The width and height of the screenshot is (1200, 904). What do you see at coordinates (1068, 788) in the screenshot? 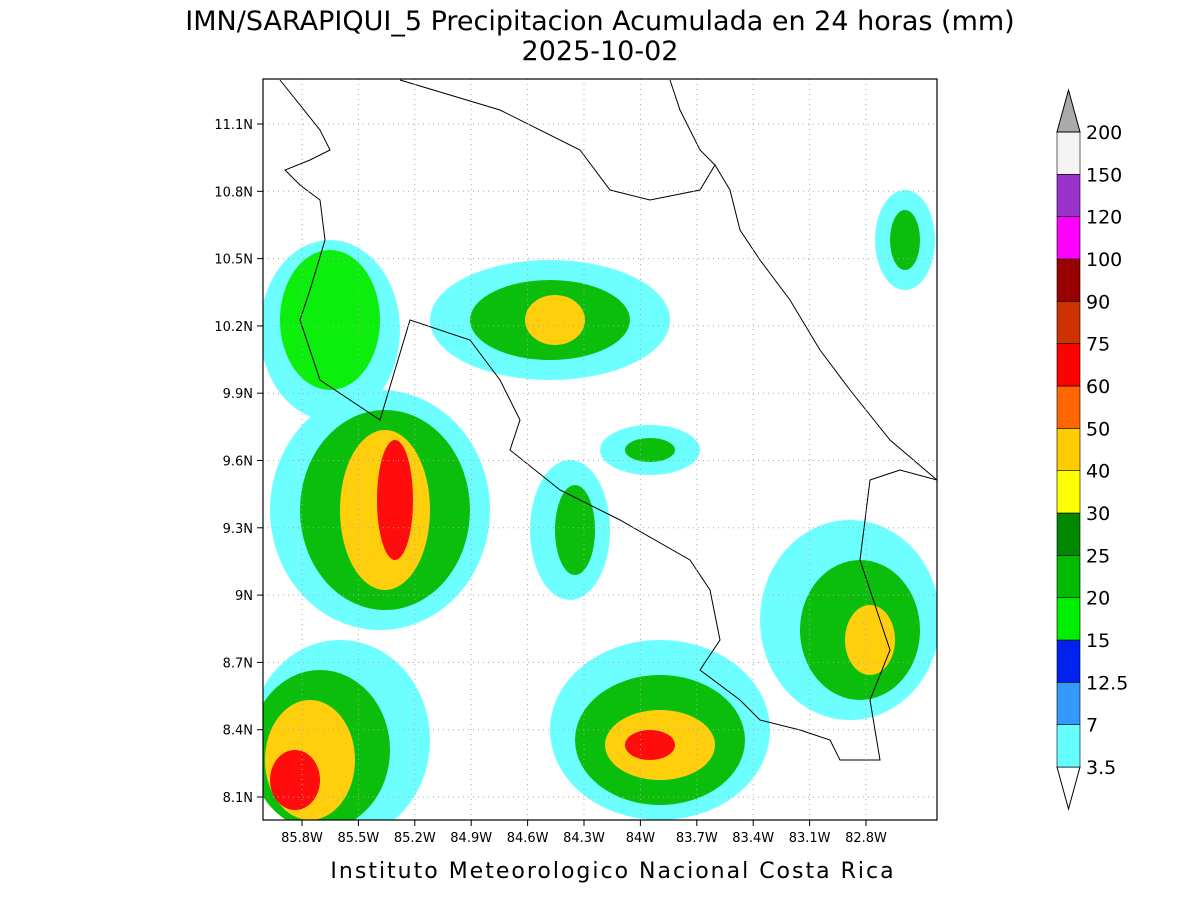
I see `colorbar-under` at bounding box center [1068, 788].